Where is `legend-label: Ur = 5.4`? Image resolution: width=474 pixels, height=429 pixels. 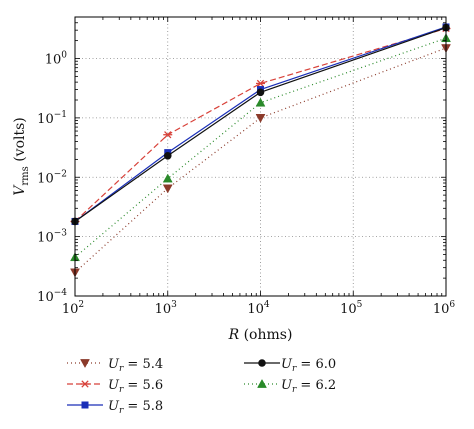 legend-label: Ur = 5.4 is located at coordinates (135, 365).